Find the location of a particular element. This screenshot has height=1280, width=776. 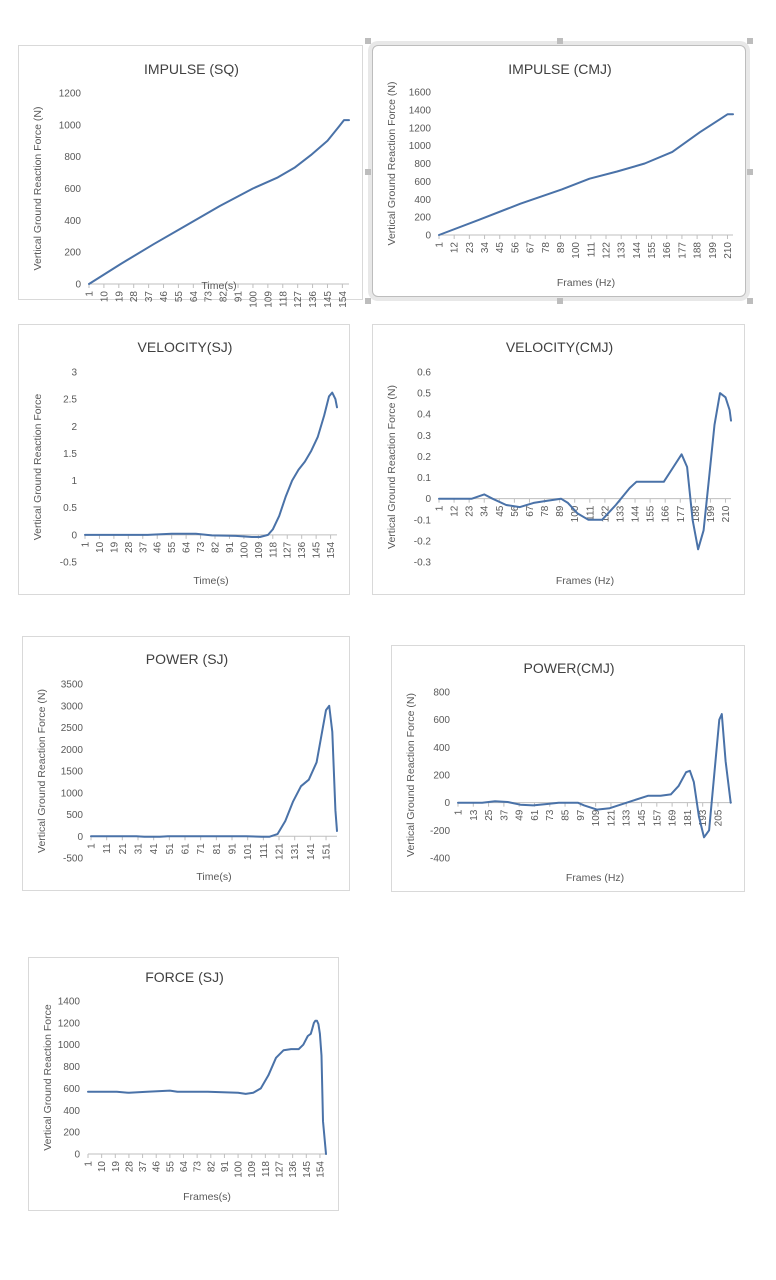

chart-title: VELOCITY(CMJ) is located at coordinates (559, 347).